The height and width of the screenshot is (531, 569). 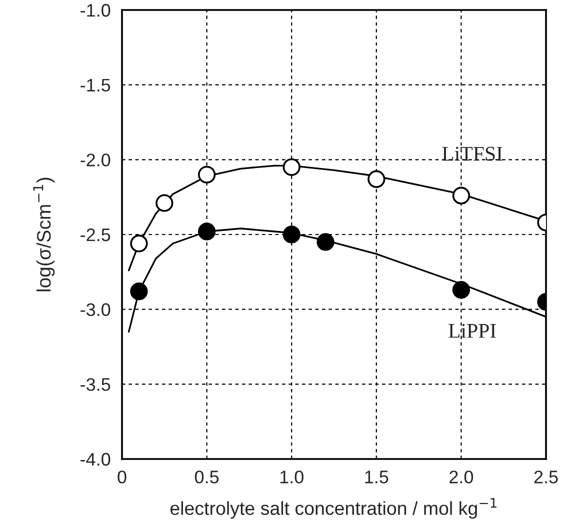 What do you see at coordinates (472, 331) in the screenshot?
I see `series-label: LiPPI` at bounding box center [472, 331].